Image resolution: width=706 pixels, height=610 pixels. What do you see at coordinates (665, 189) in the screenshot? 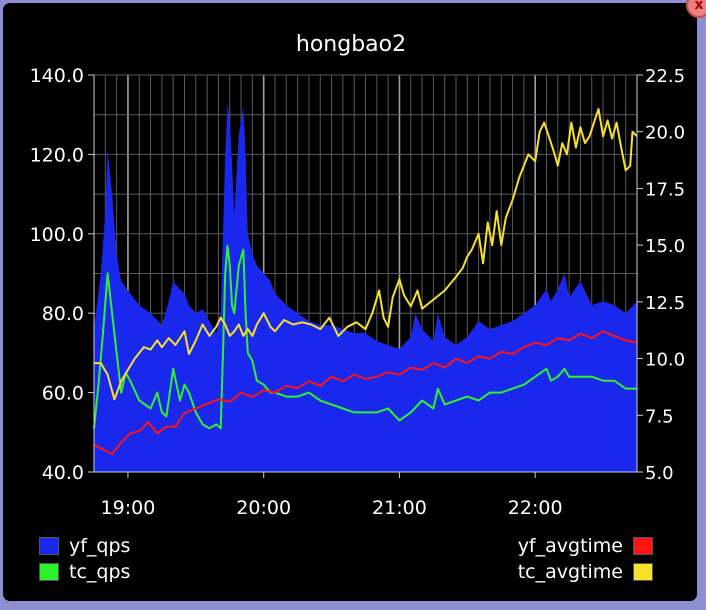
I see `y-right-tick-label: 17.5` at bounding box center [665, 189].